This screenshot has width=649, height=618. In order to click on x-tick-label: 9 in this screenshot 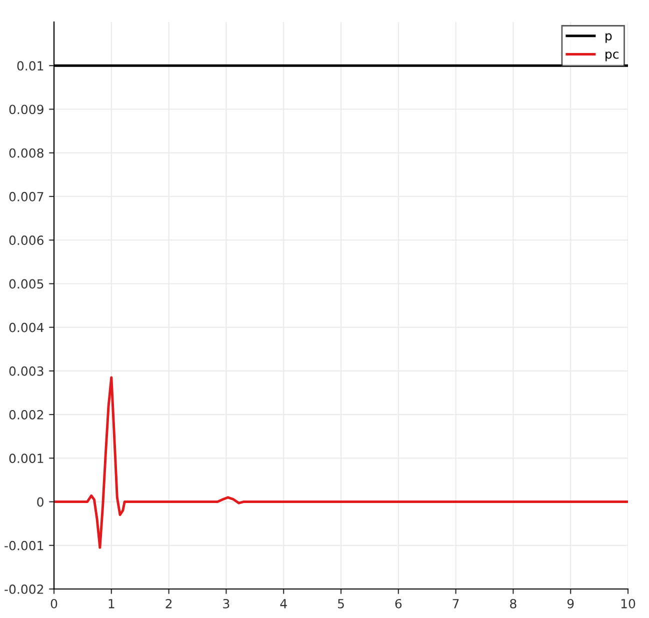, I will do `click(570, 603)`.